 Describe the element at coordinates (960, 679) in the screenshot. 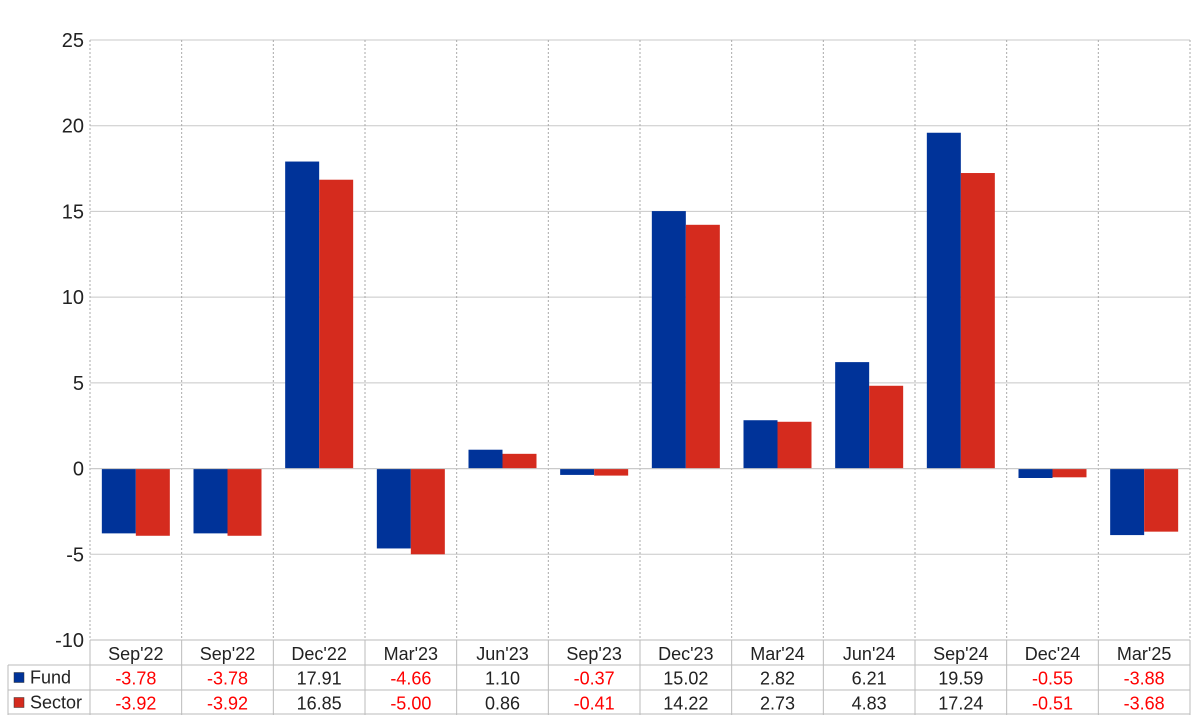

I see `data-label-fund: 19.59` at that location.